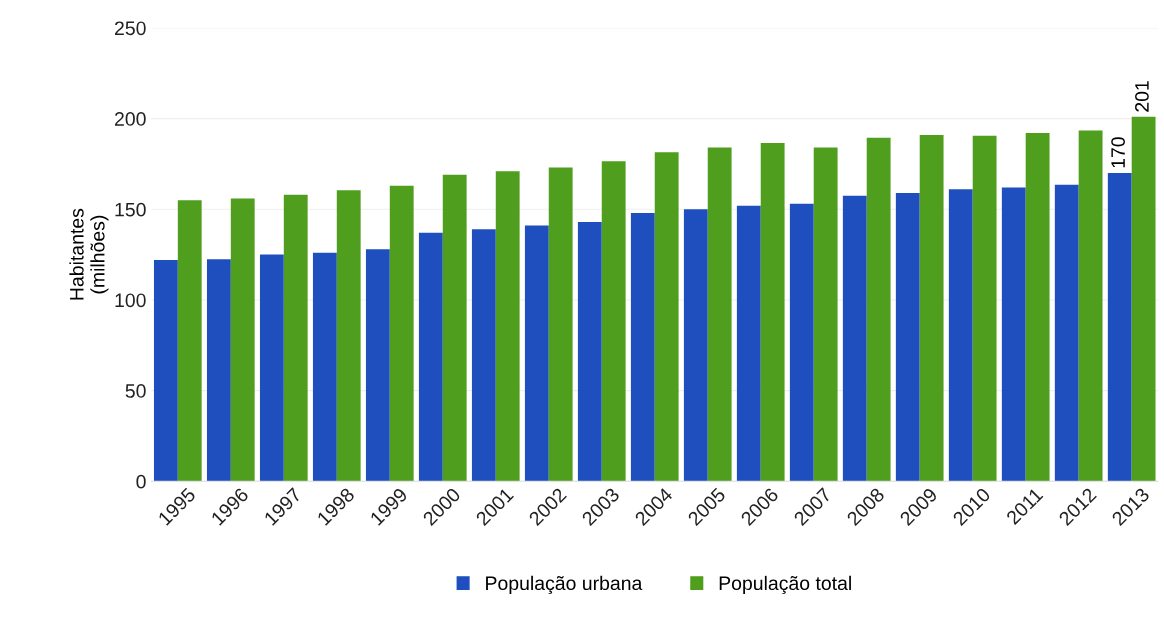  I want to click on y-tick-label: 50, so click(135, 391).